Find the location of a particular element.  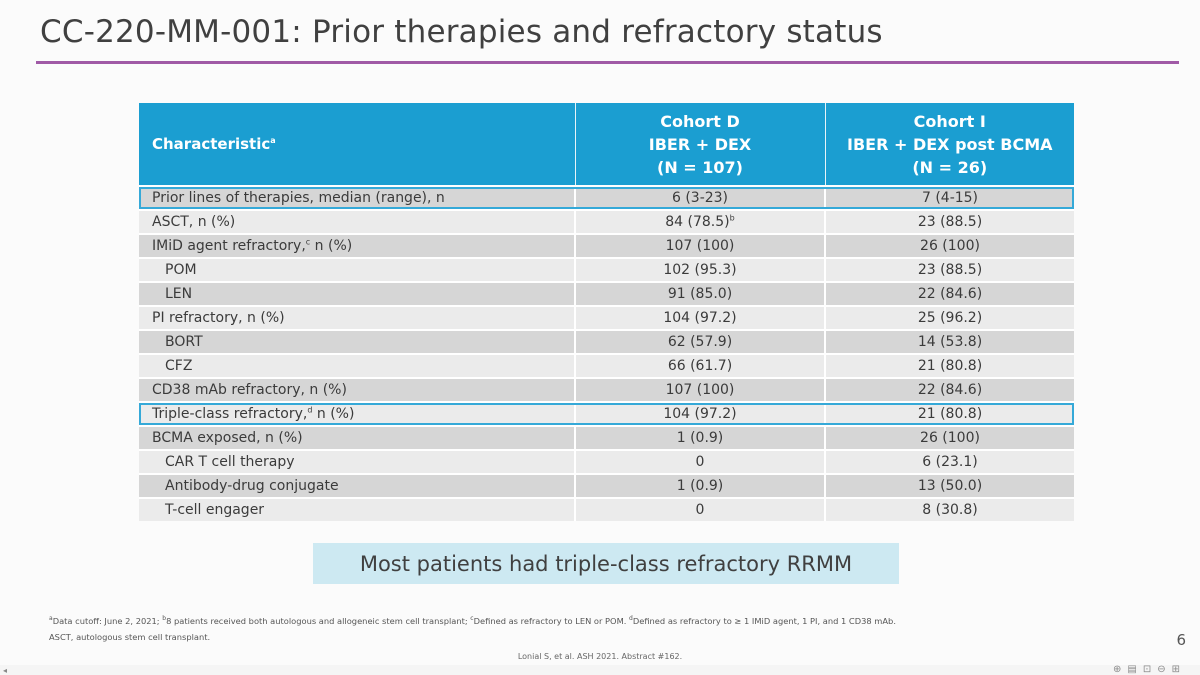

table-row: ASCT, n (%) 84 (78.5)b 23 (88.5) is located at coordinates (606, 221).